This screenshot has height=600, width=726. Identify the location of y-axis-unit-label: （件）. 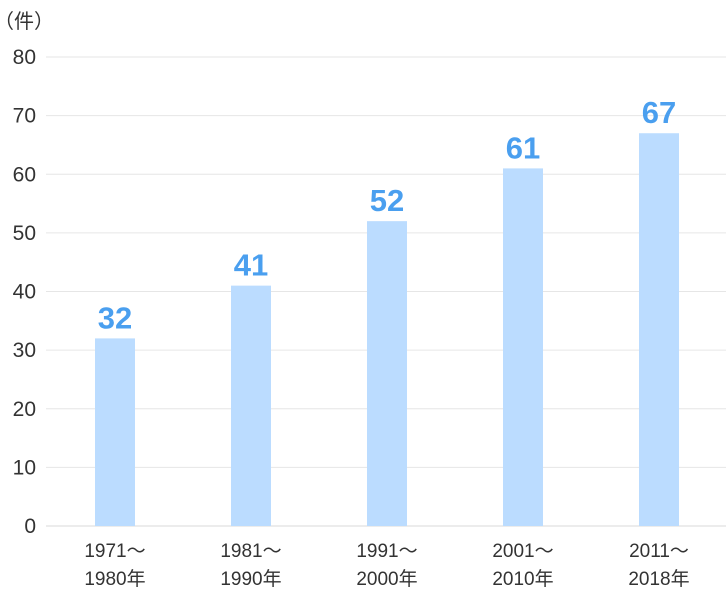
(27, 21).